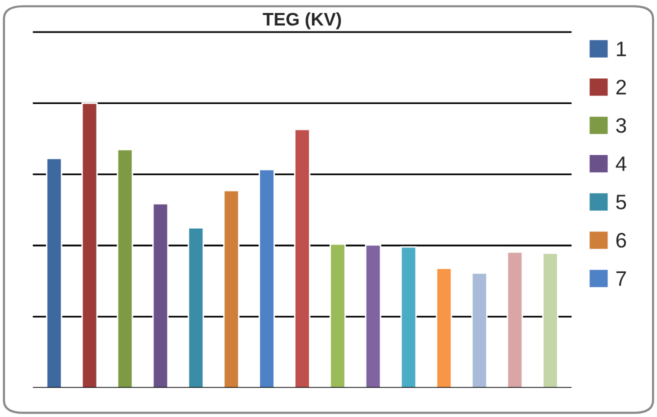 The height and width of the screenshot is (417, 657). What do you see at coordinates (621, 240) in the screenshot?
I see `legend-label: 6` at bounding box center [621, 240].